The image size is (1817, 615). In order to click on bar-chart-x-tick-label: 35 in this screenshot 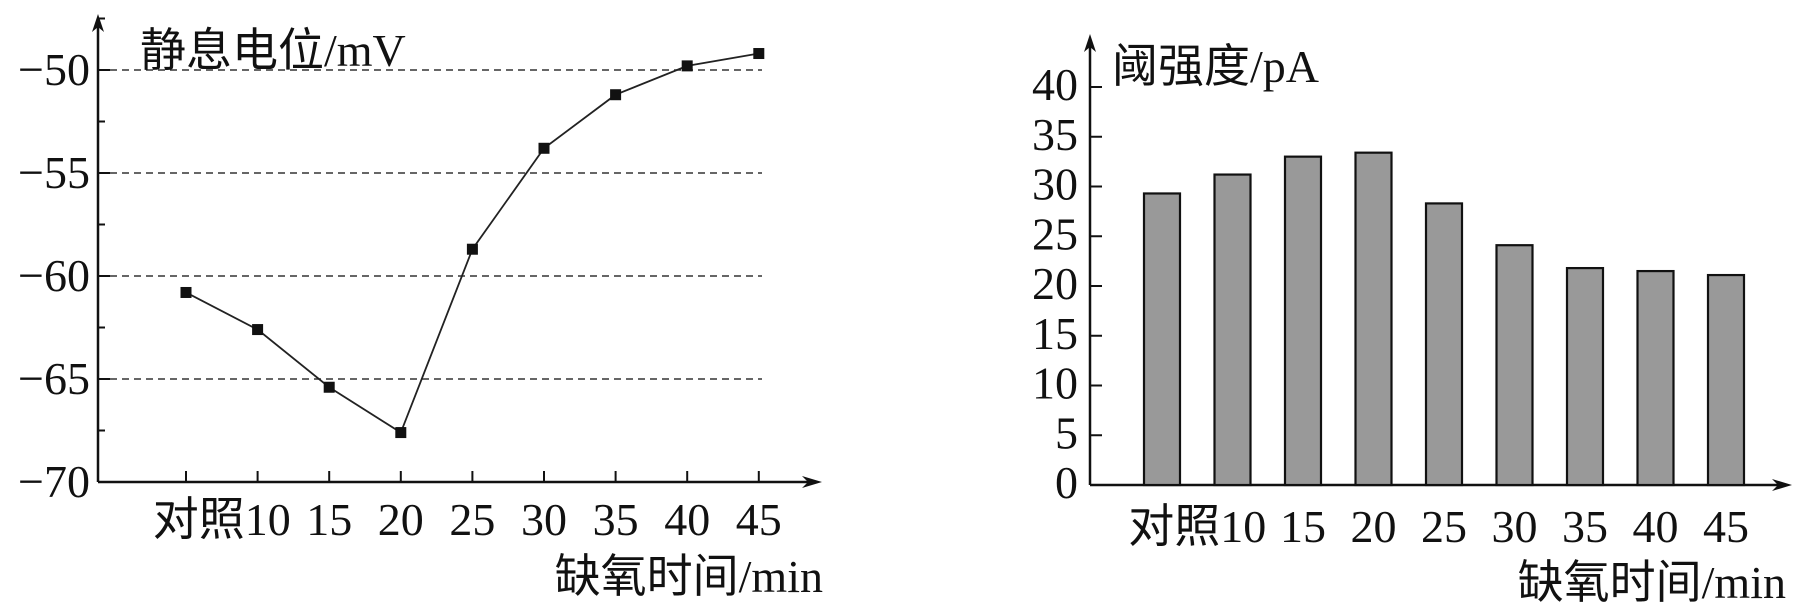, I will do `click(1585, 526)`.